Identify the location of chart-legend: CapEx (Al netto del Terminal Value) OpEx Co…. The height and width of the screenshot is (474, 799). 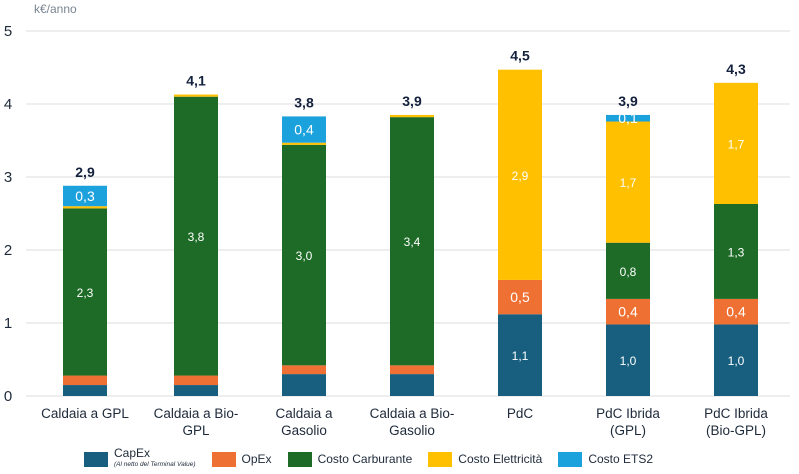
(376, 458).